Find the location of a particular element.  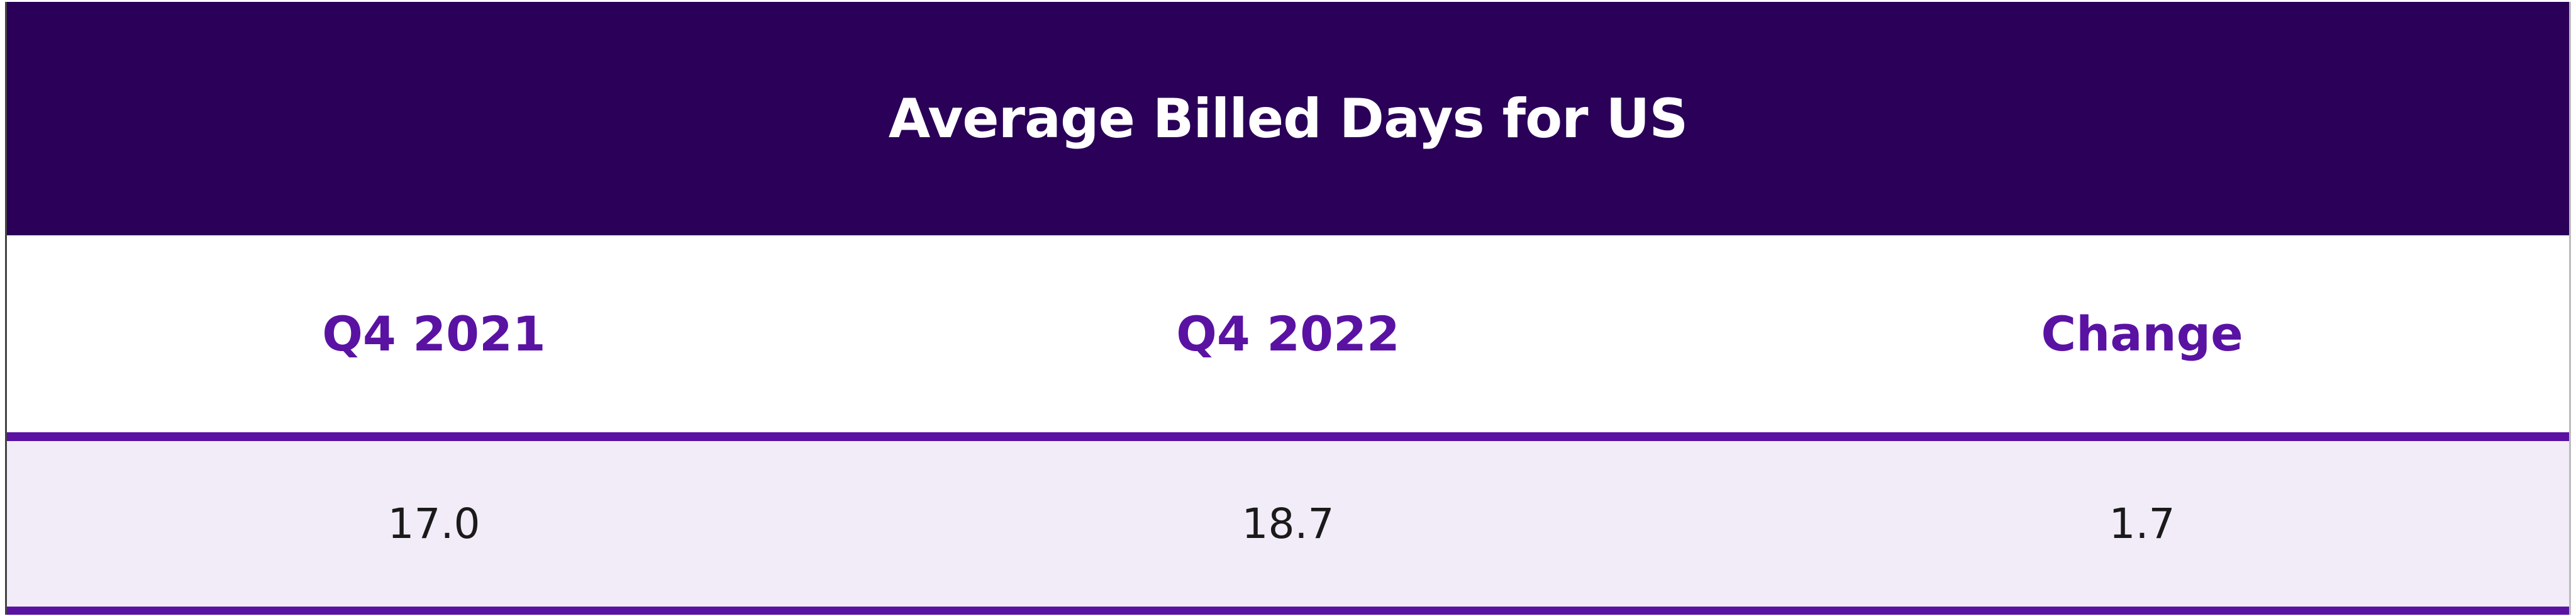

header-cell: Change is located at coordinates (2142, 334).